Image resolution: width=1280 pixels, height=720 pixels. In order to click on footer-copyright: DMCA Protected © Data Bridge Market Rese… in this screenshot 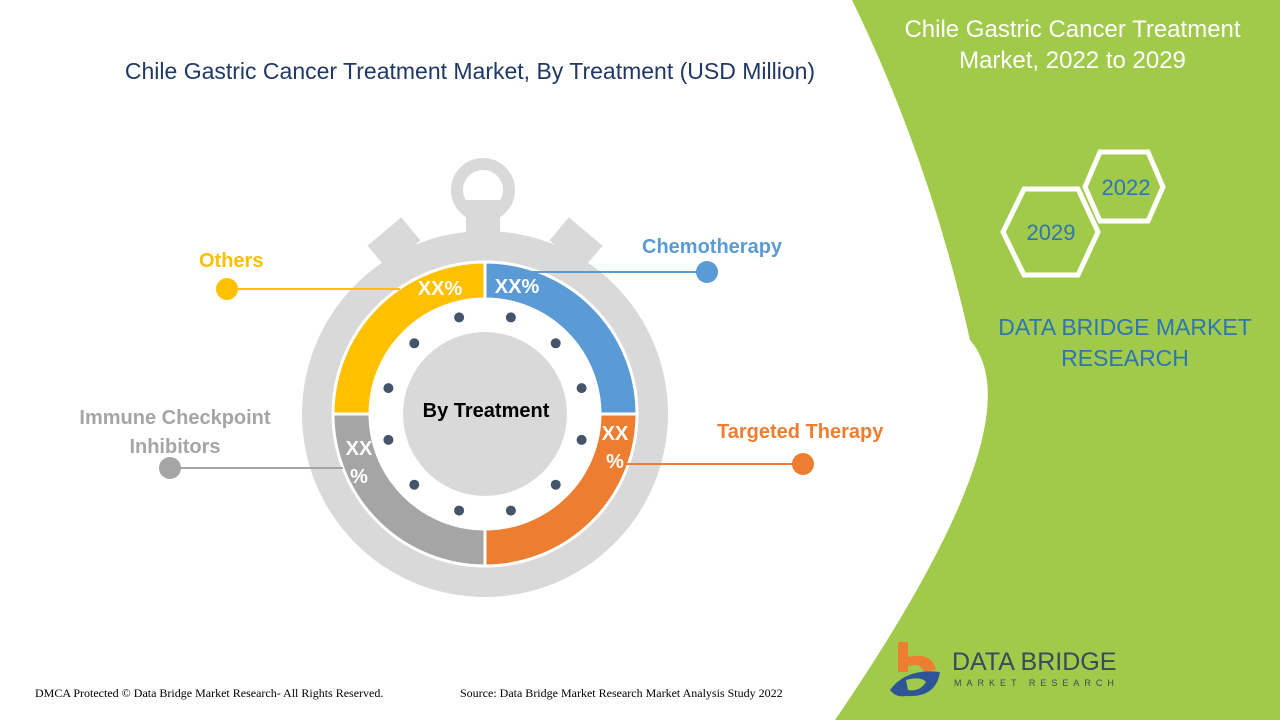, I will do `click(209, 693)`.